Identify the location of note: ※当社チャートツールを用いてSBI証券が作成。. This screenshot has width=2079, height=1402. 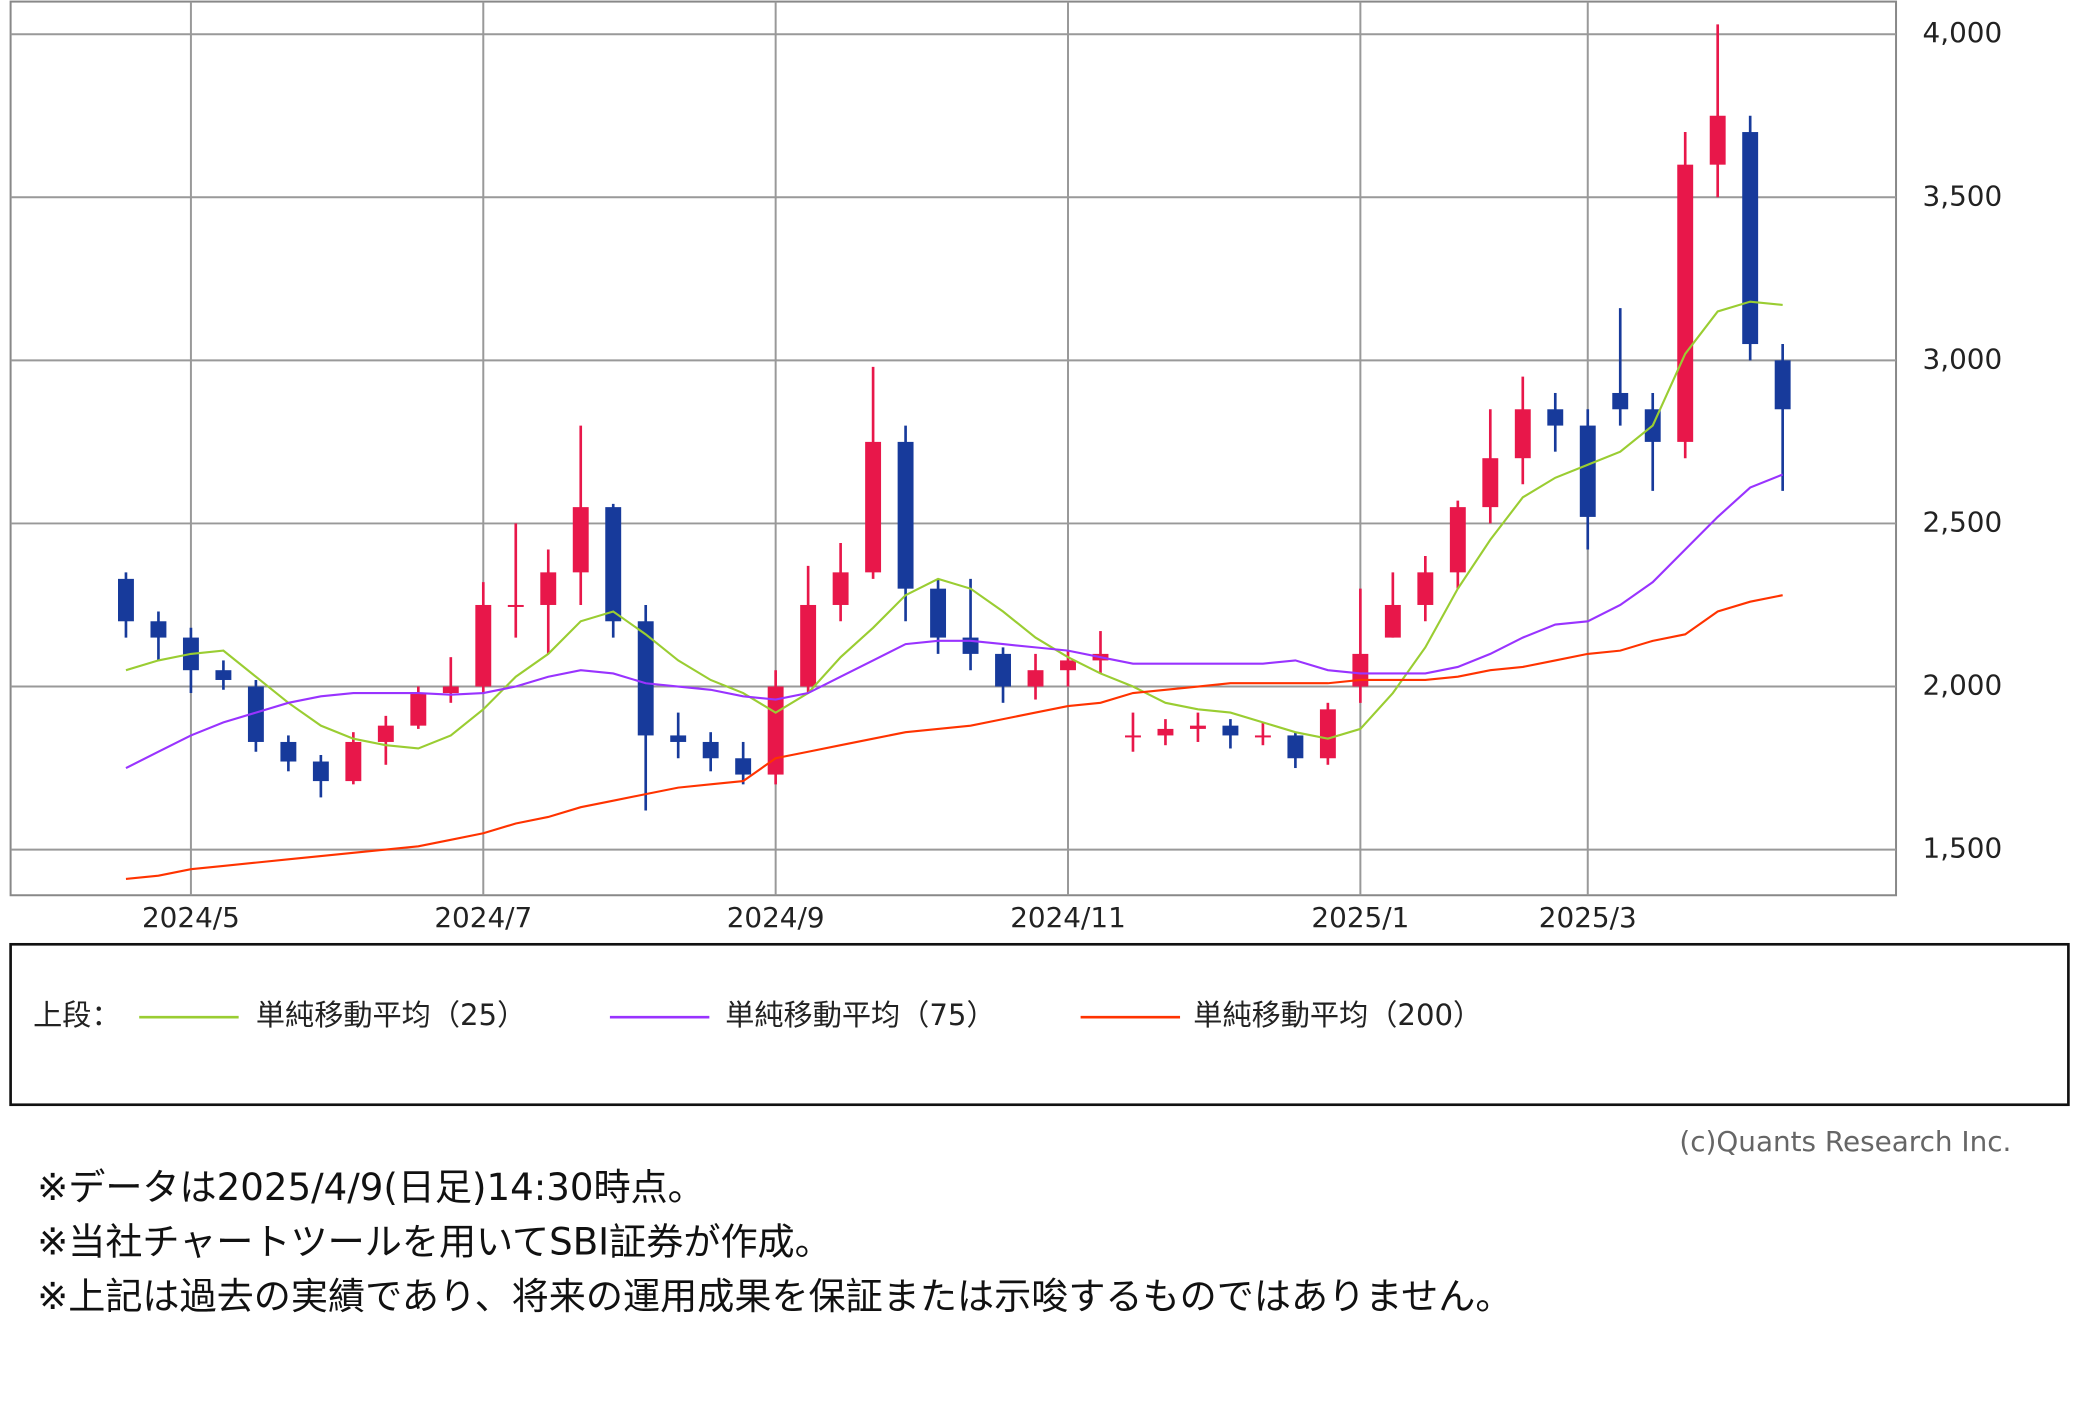
(434, 1241).